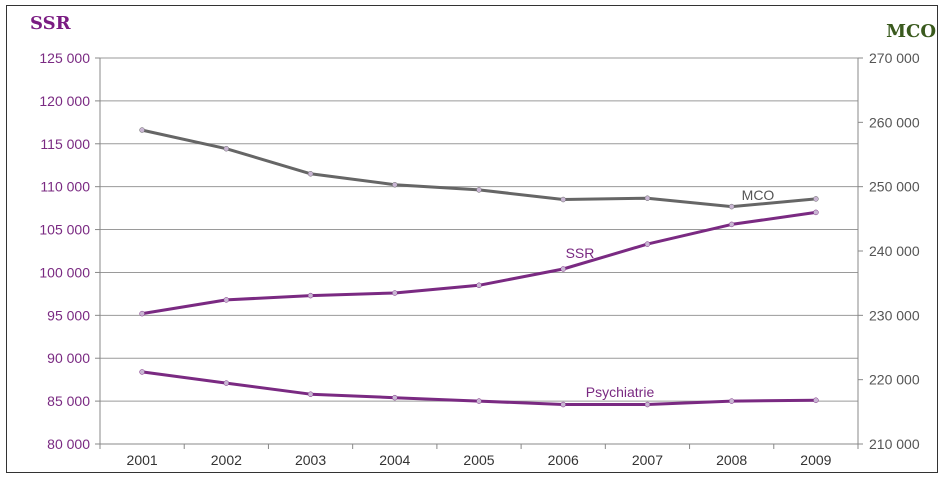 This screenshot has height=478, width=946. I want to click on left-tick-label: 125 000, so click(64, 58).